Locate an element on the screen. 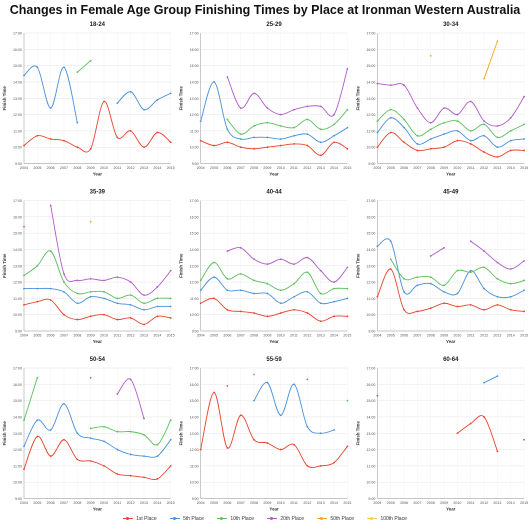 The height and width of the screenshot is (530, 530). x-tick-label: 2010 is located at coordinates (457, 503).